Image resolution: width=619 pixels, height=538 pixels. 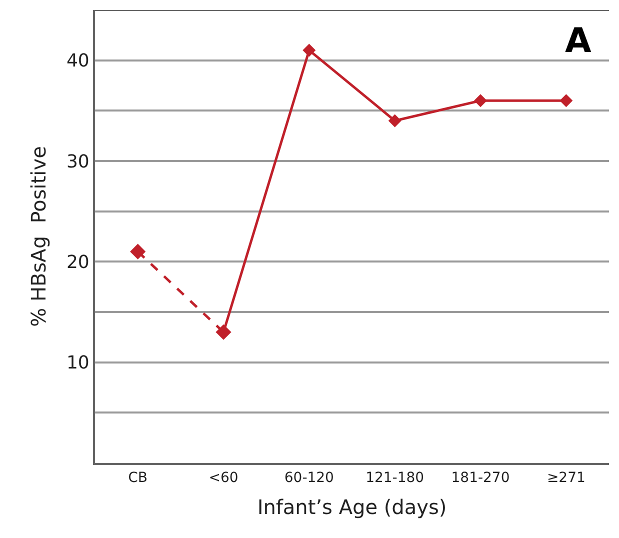 I want to click on annotation: A, so click(x=578, y=41).